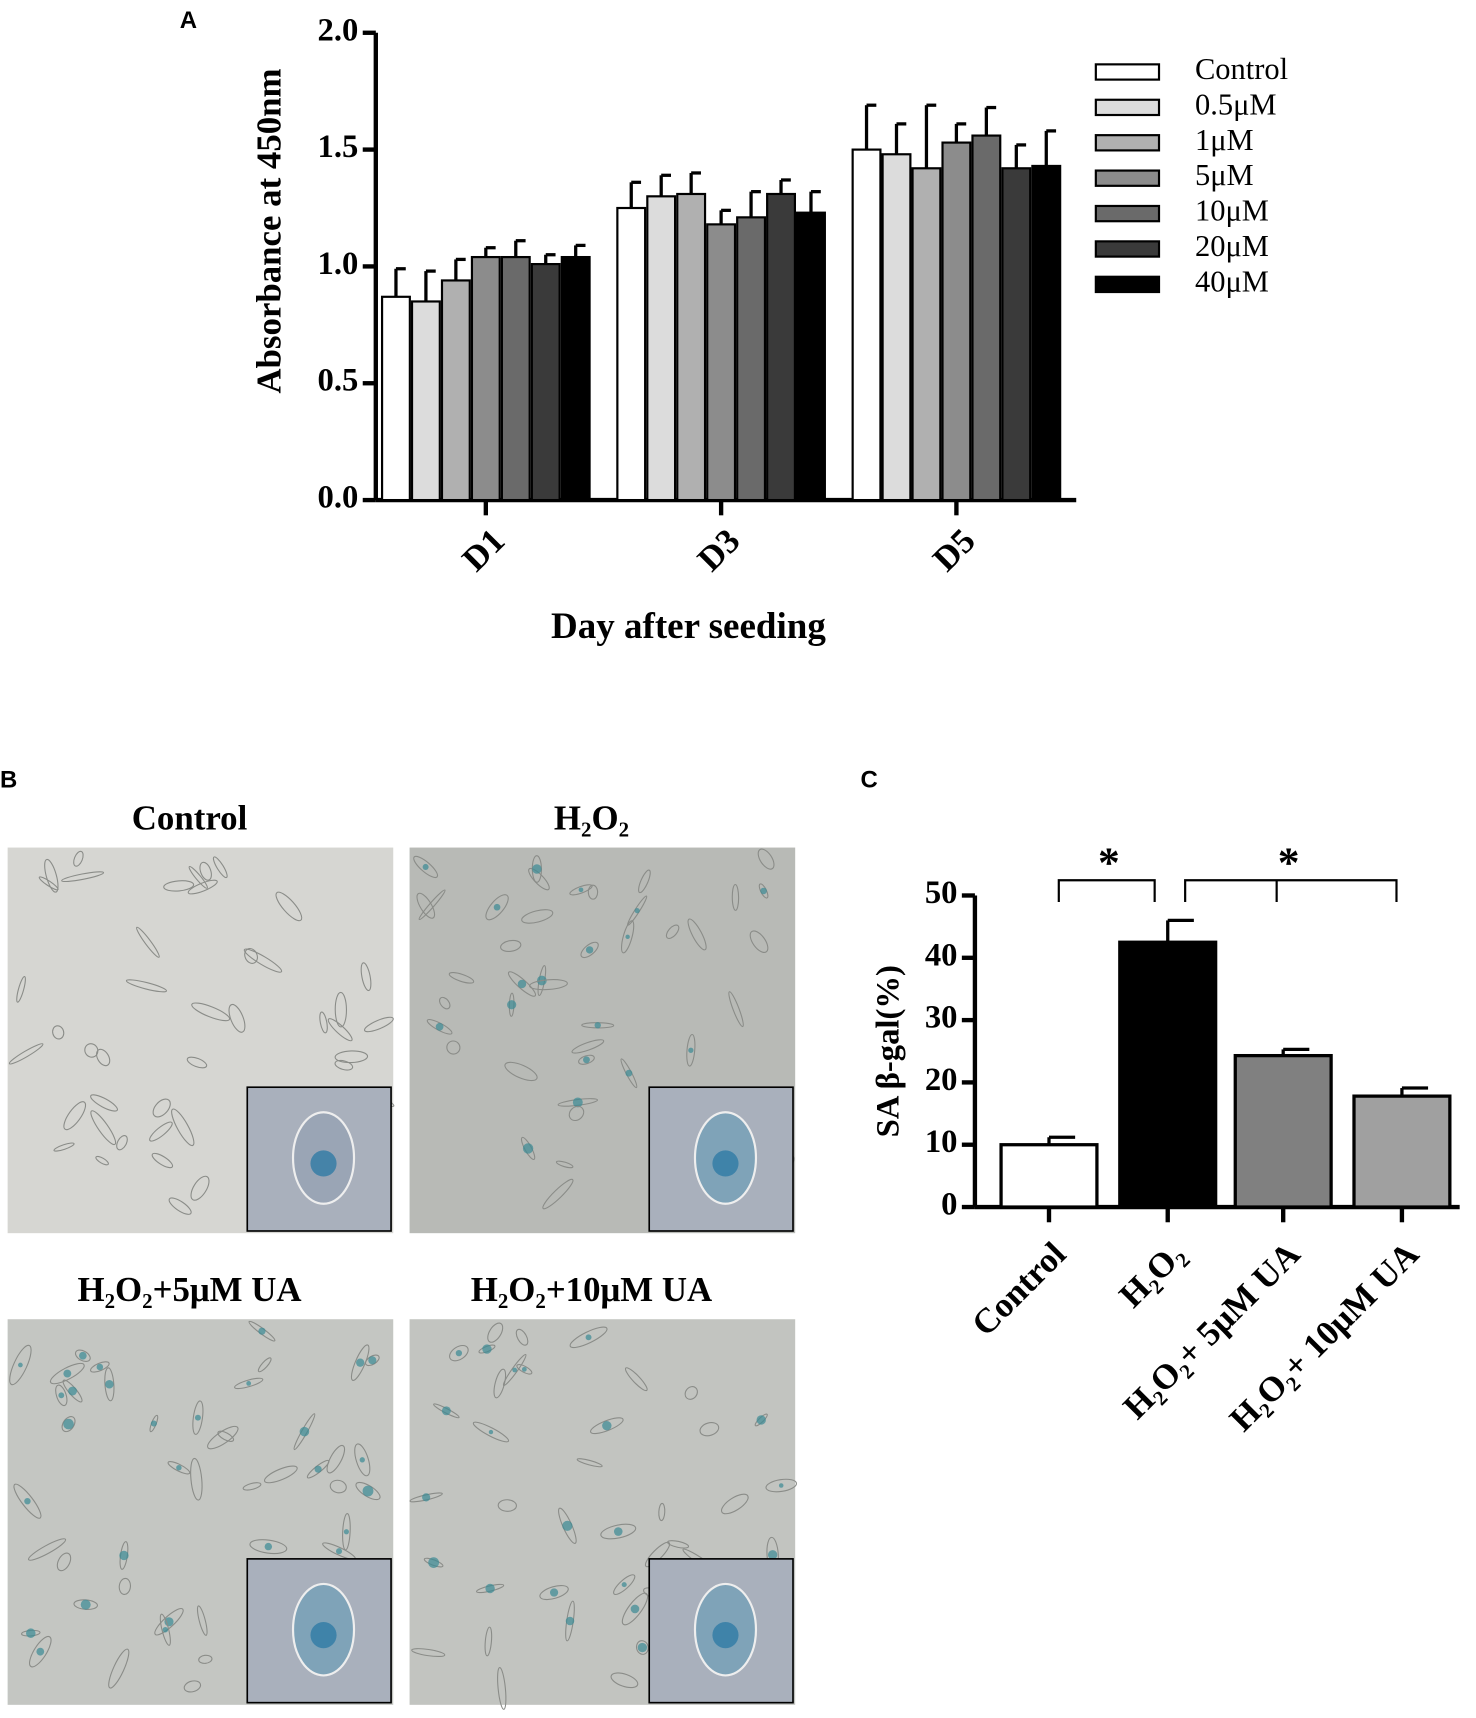 This screenshot has width=1476, height=1718. Describe the element at coordinates (323, 1635) in the screenshot. I see `inset-stain` at that location.